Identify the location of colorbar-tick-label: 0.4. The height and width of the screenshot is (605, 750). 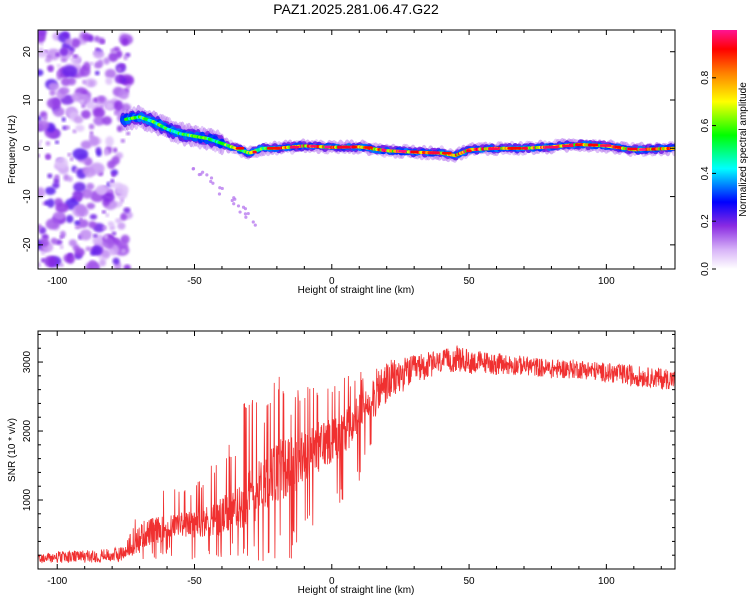
(705, 173).